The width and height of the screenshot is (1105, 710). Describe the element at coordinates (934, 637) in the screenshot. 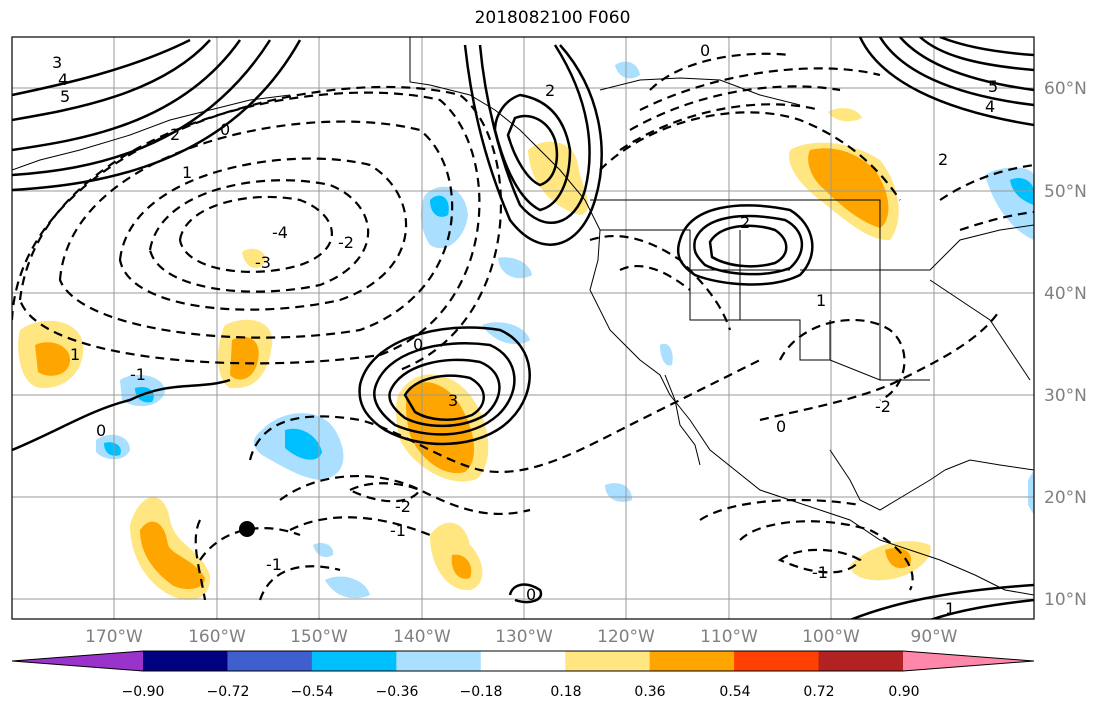

I see `lon-label: 90°W` at that location.